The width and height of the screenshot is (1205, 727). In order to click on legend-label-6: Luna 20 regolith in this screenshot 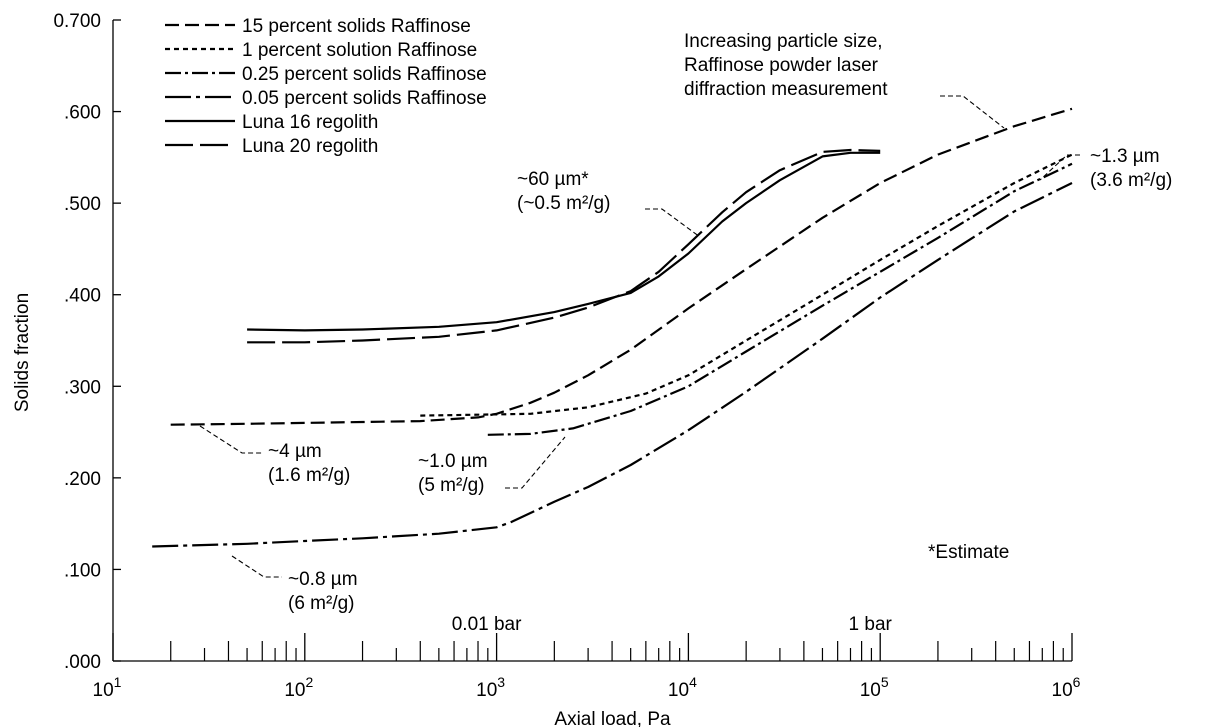, I will do `click(310, 146)`.